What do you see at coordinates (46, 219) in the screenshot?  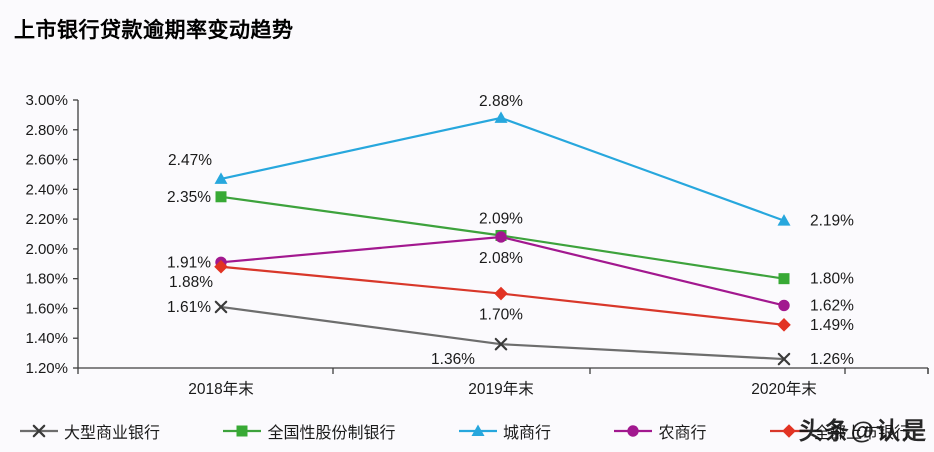 I see `y-tick-label: 2.20%` at bounding box center [46, 219].